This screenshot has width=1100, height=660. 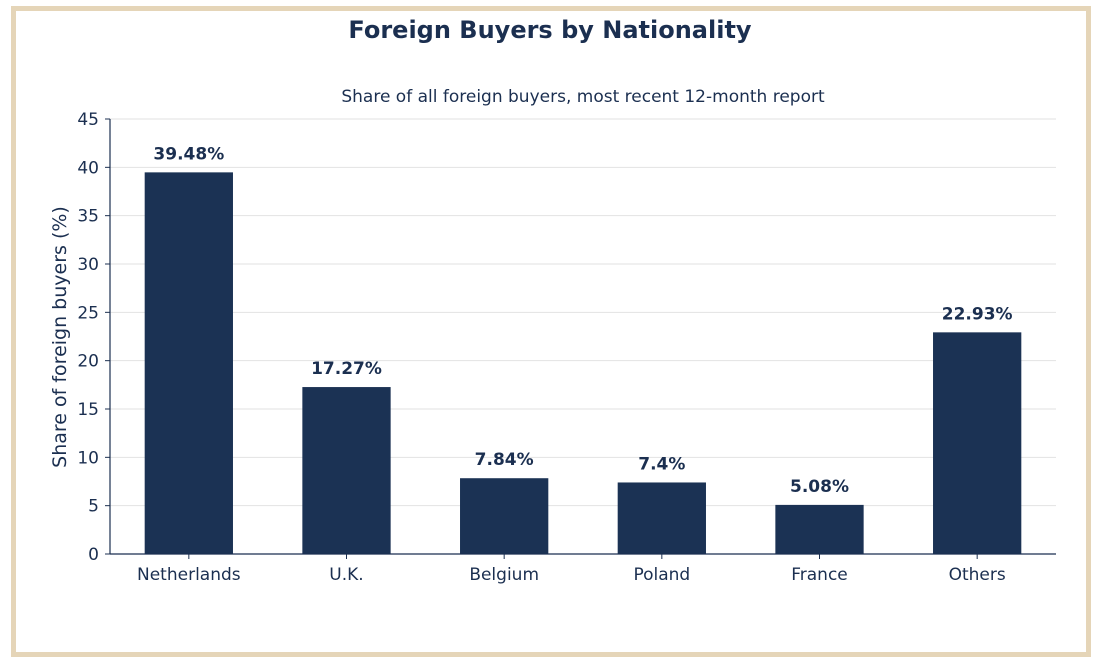 I want to click on x-tick-label: France, so click(x=819, y=575).